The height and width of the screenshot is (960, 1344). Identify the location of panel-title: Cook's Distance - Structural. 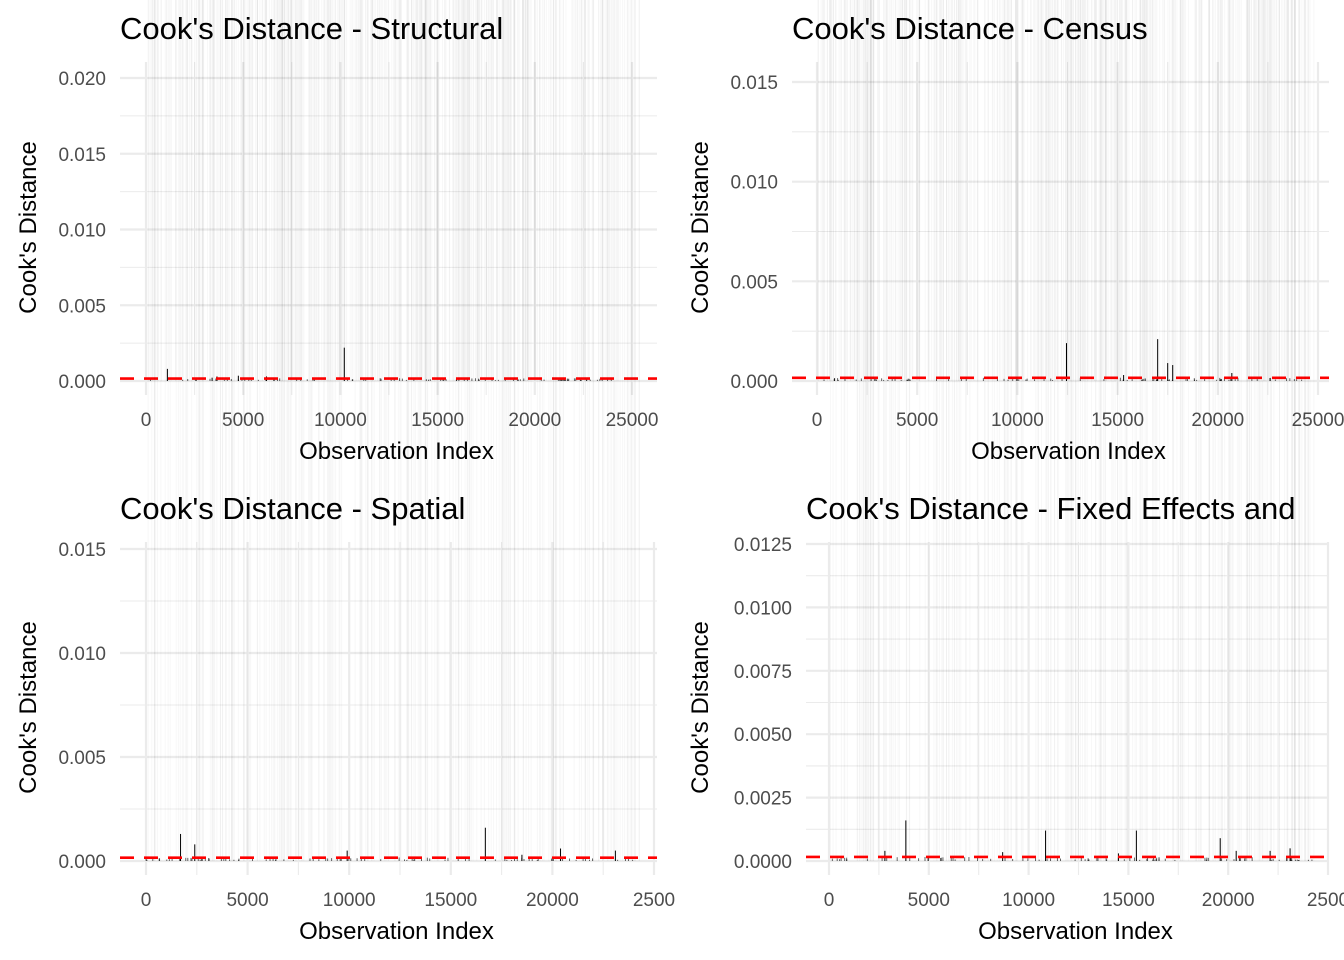
(311, 28).